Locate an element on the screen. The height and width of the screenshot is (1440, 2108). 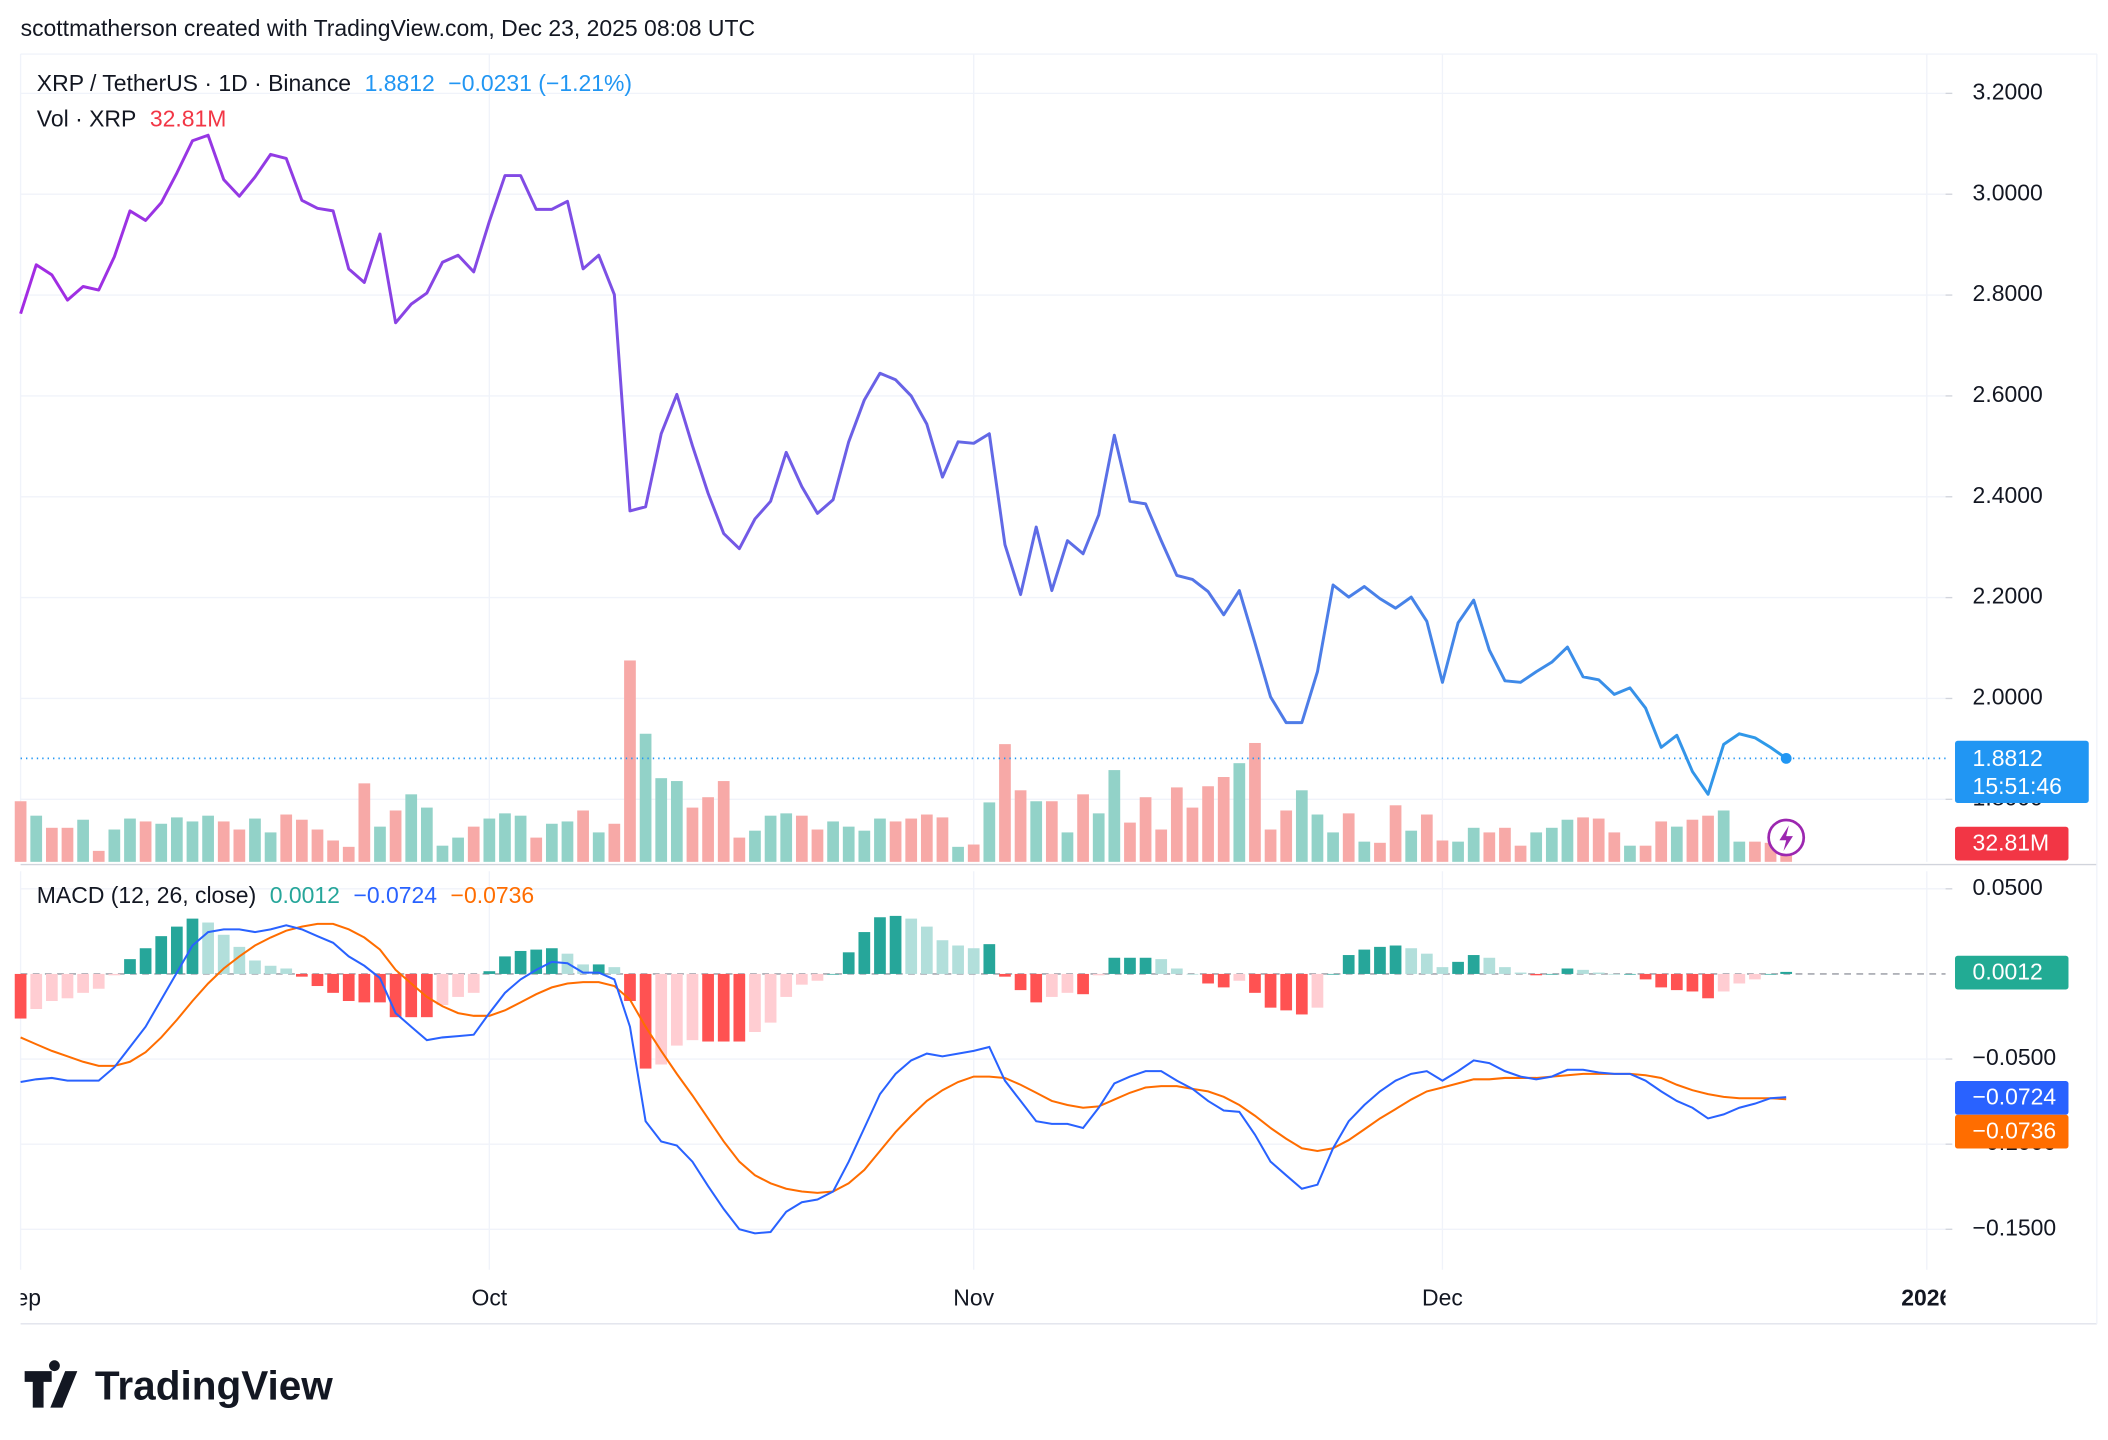
legend-item: −0.0231 (−1.21%) is located at coordinates (540, 83).